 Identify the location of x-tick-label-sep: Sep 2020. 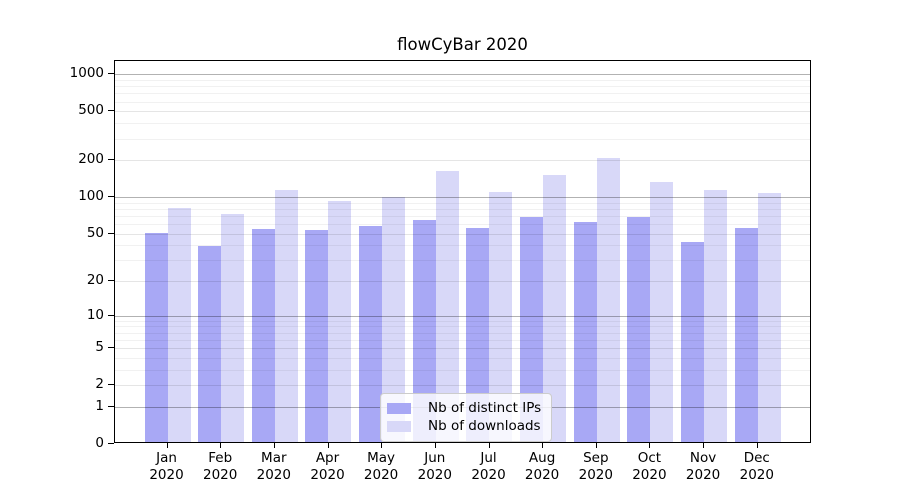
(595, 466).